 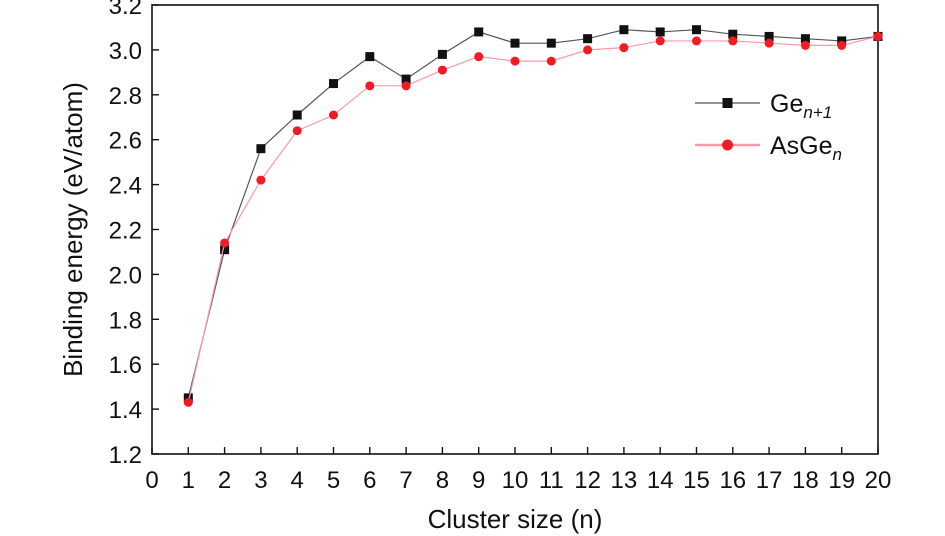 What do you see at coordinates (125, 410) in the screenshot?
I see `y-tick-label: 1.4` at bounding box center [125, 410].